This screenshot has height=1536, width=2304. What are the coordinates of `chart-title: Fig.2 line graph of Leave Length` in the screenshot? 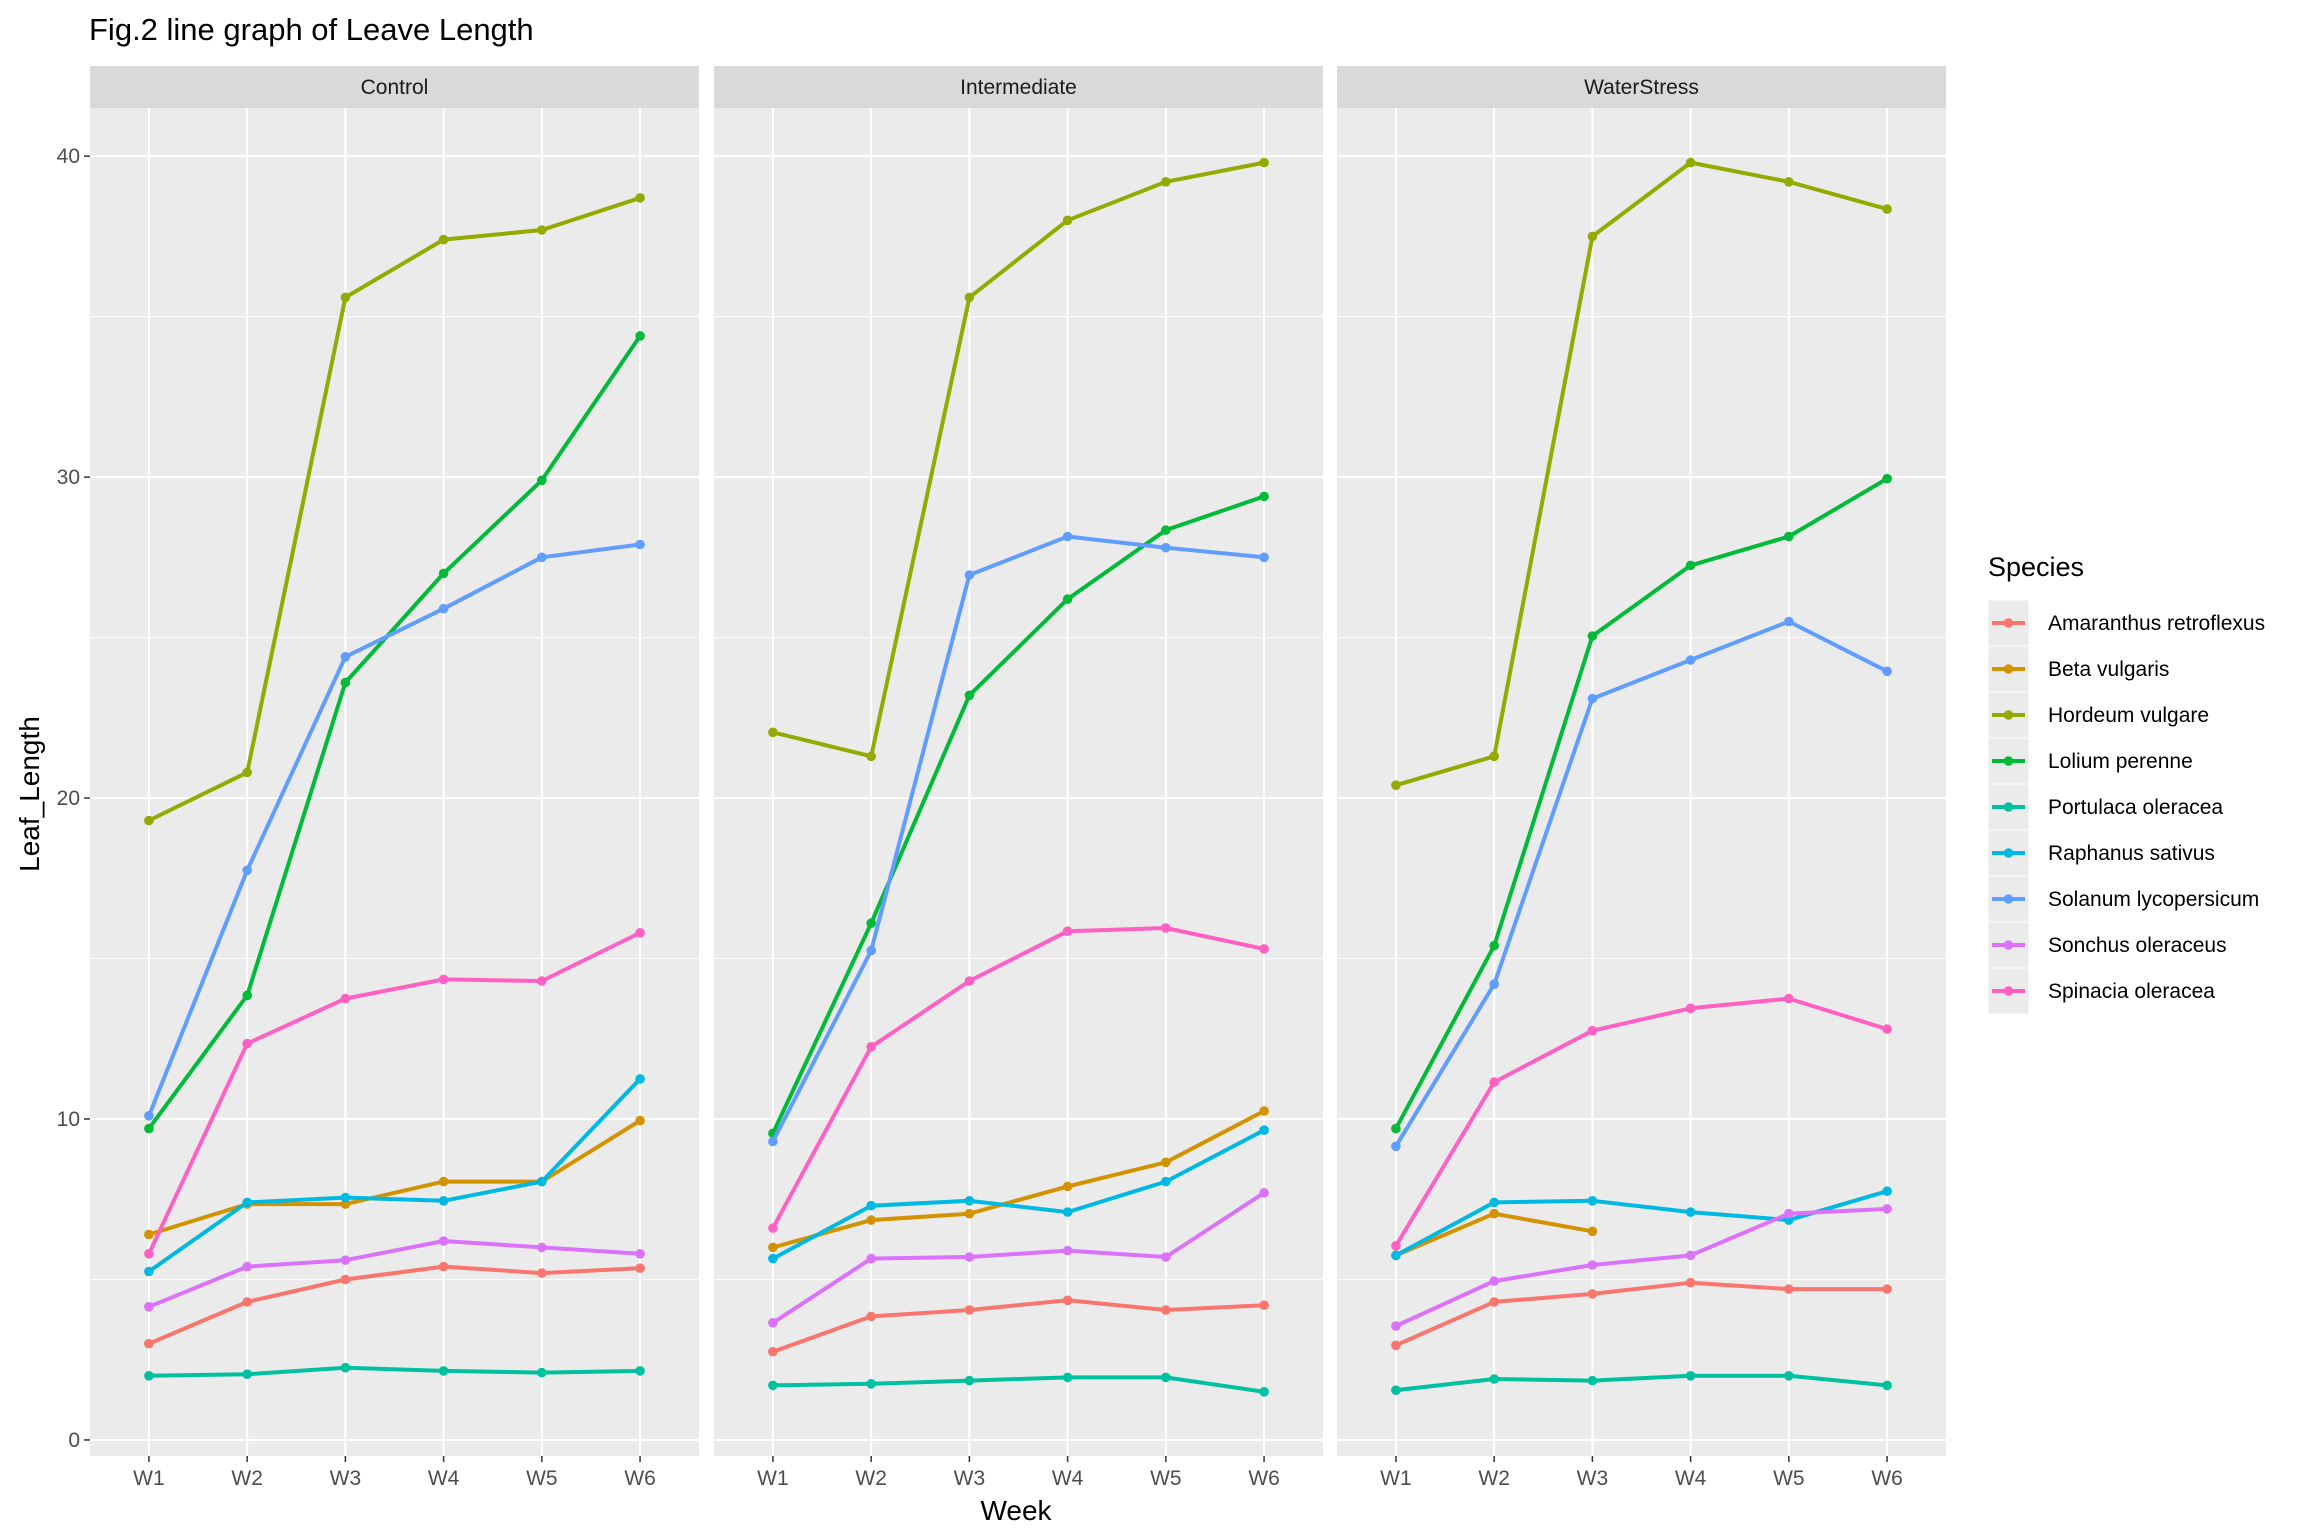 It's located at (311, 29).